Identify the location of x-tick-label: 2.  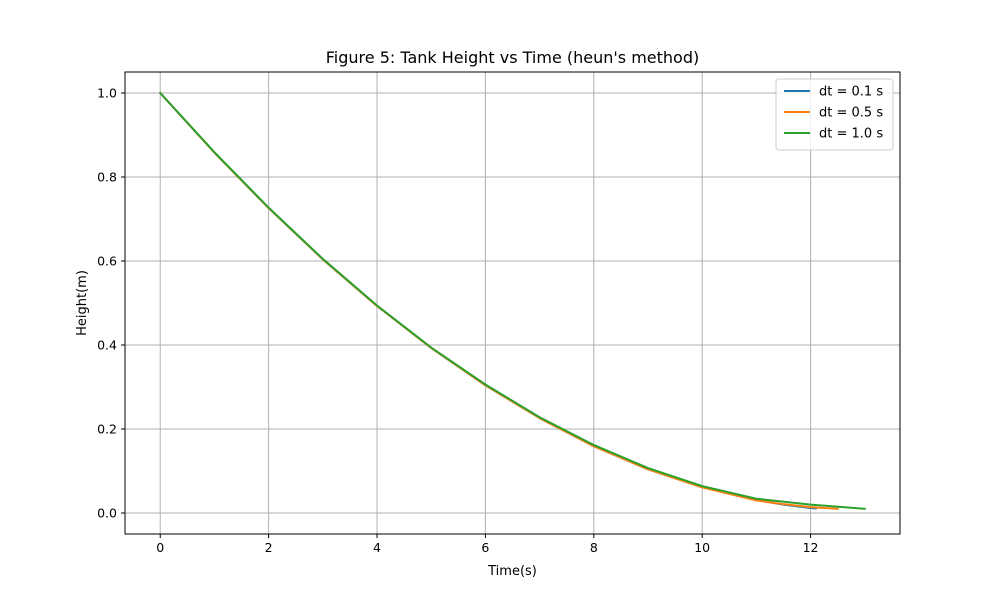
(269, 547).